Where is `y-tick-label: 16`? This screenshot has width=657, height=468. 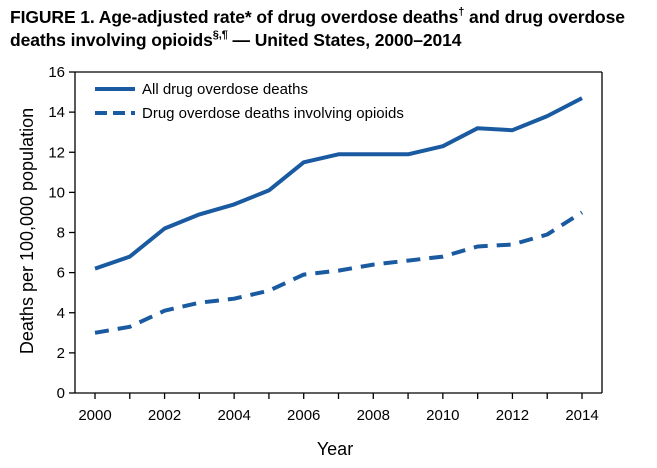
y-tick-label: 16 is located at coordinates (56, 72).